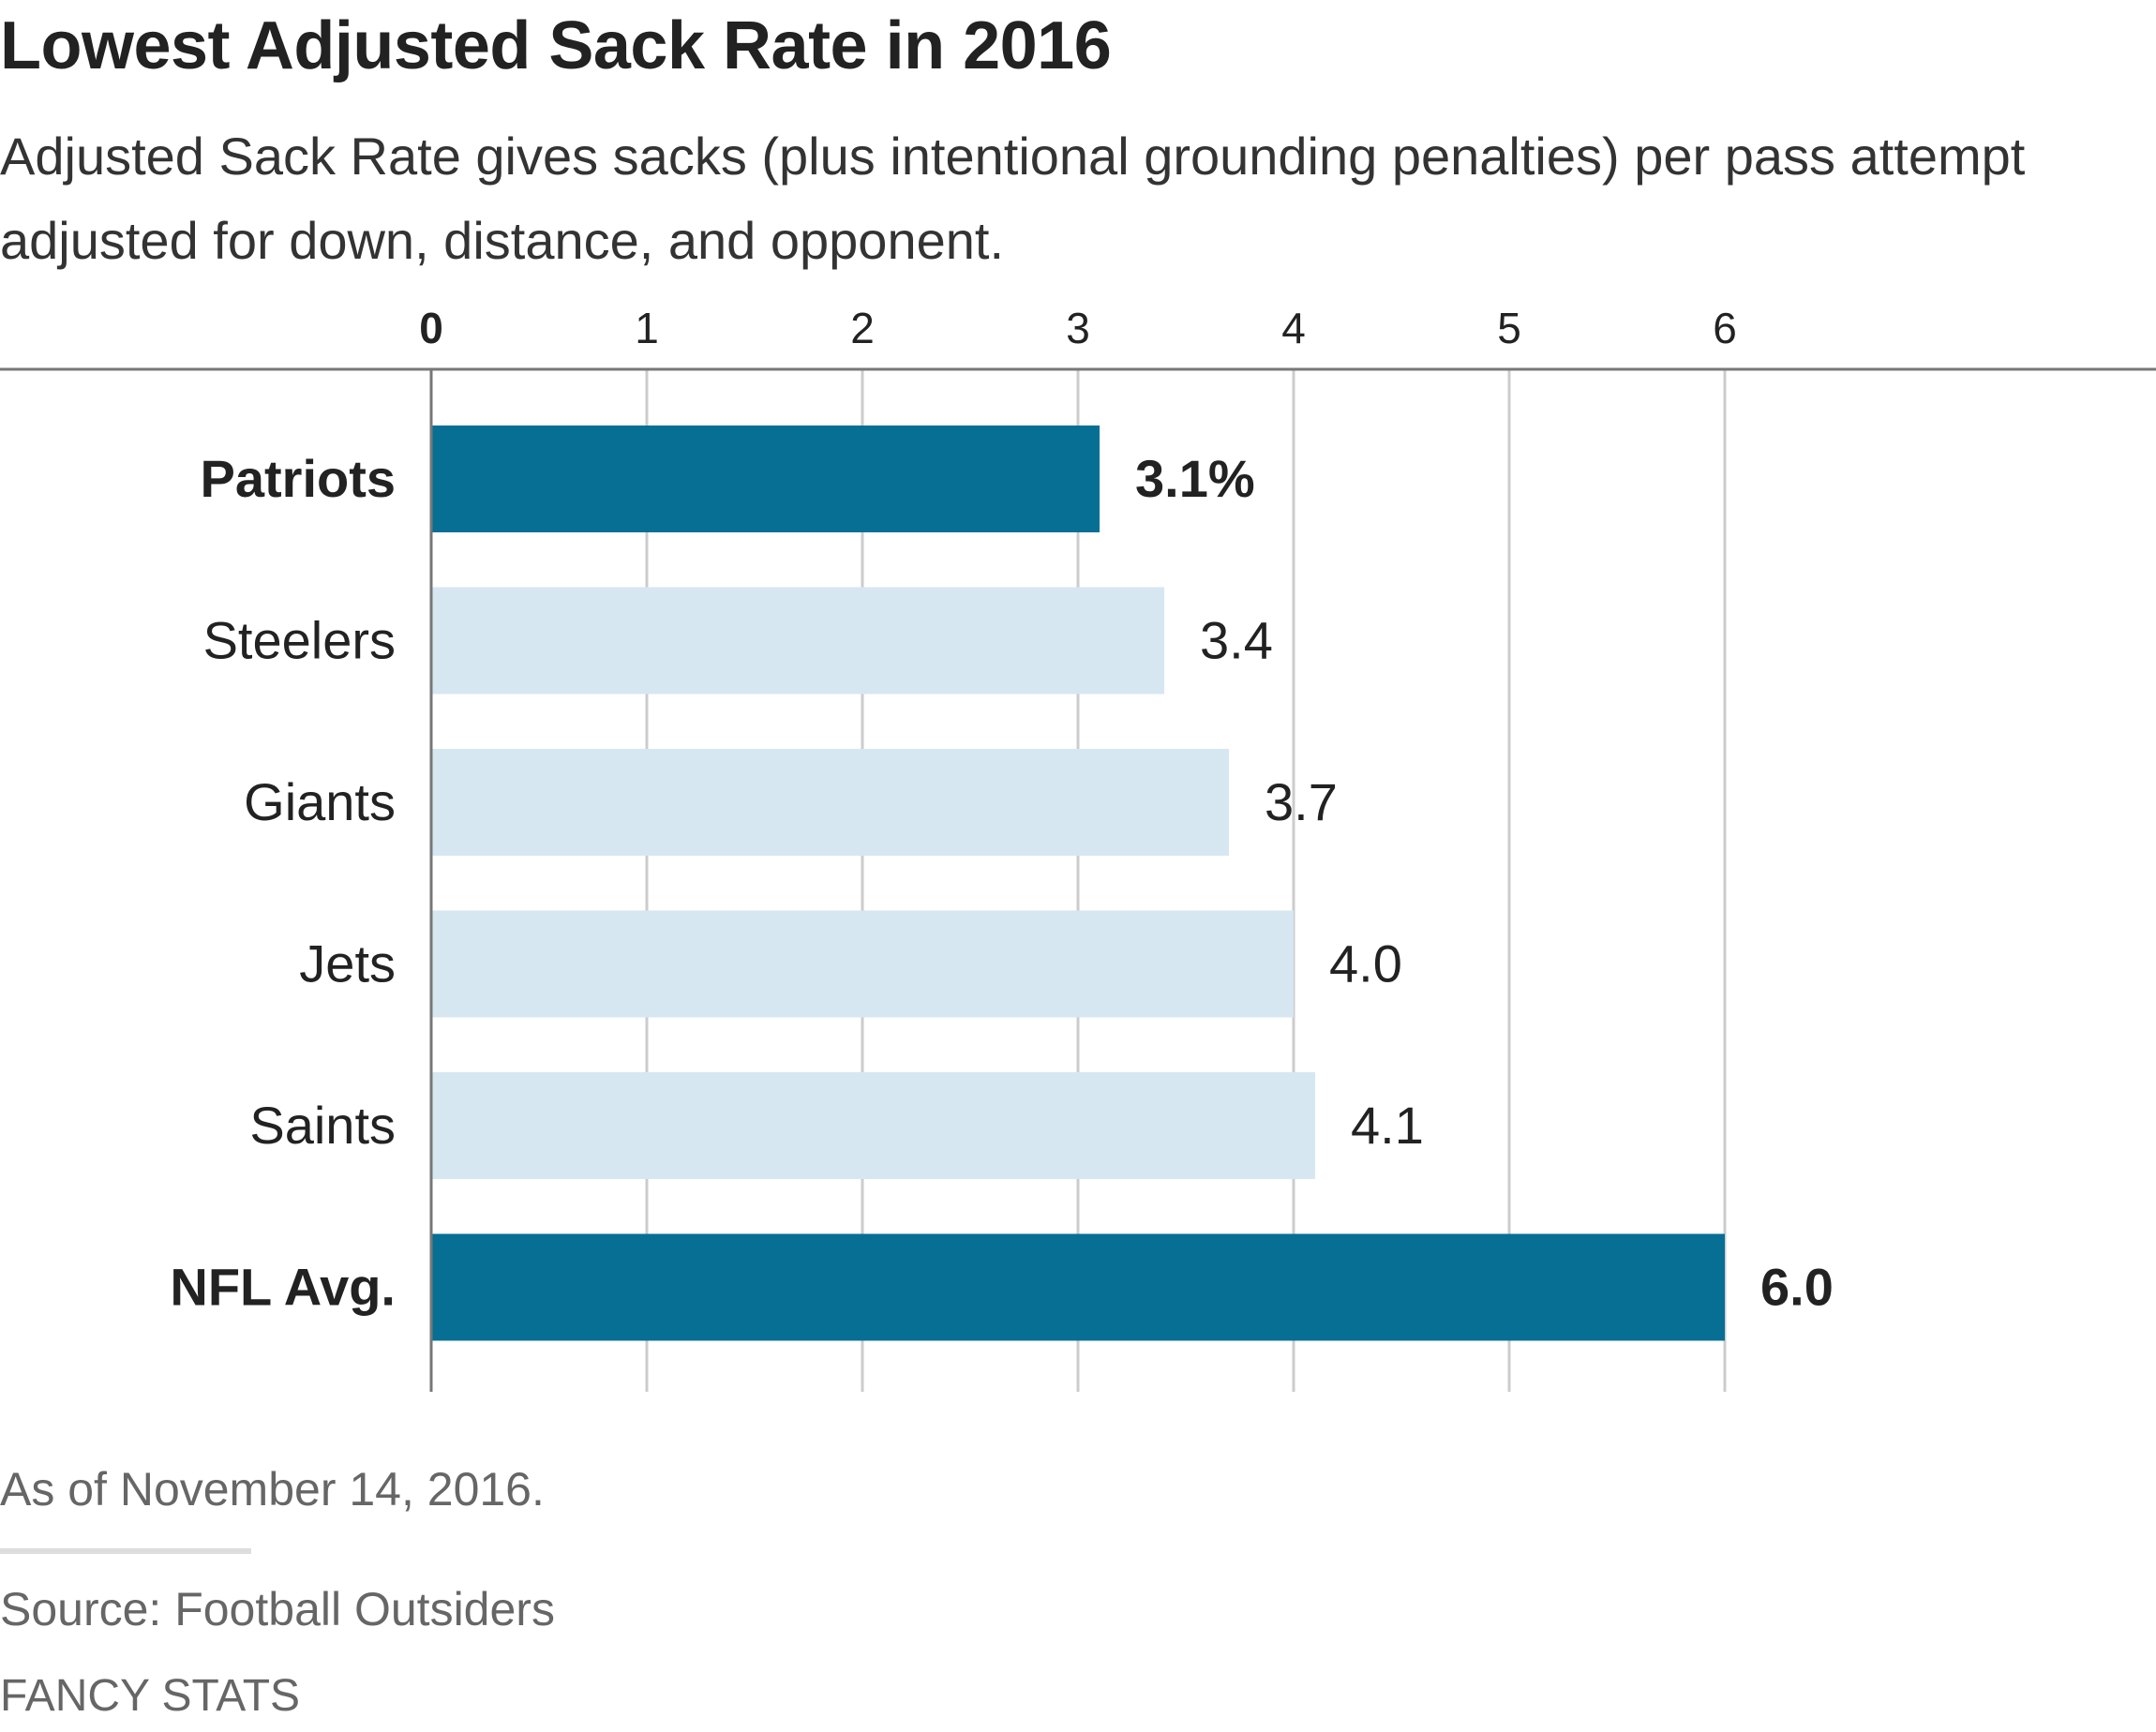 This screenshot has width=2156, height=1732. I want to click on value-label: 3.1%, so click(1195, 478).